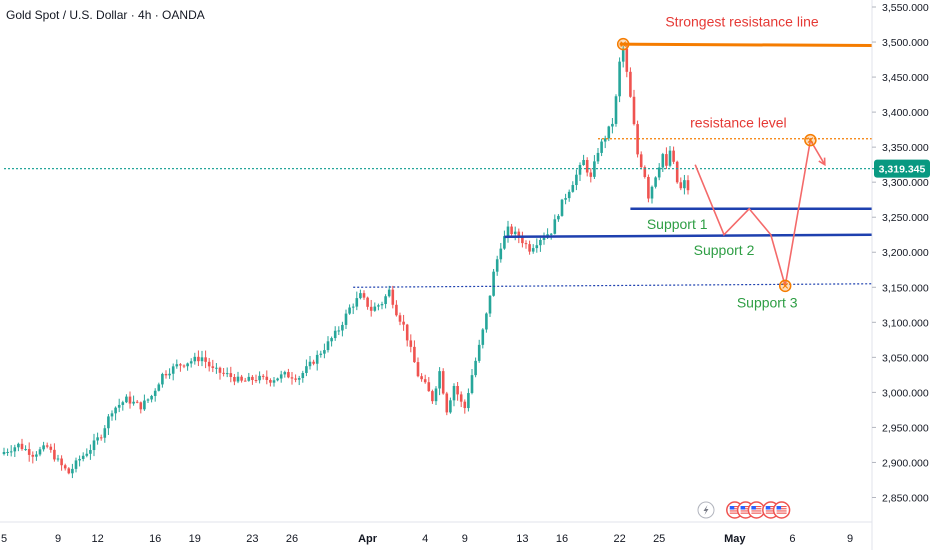  Describe the element at coordinates (742, 22) in the screenshot. I see `strongest-resistance-label: Strongest resistance line` at that location.